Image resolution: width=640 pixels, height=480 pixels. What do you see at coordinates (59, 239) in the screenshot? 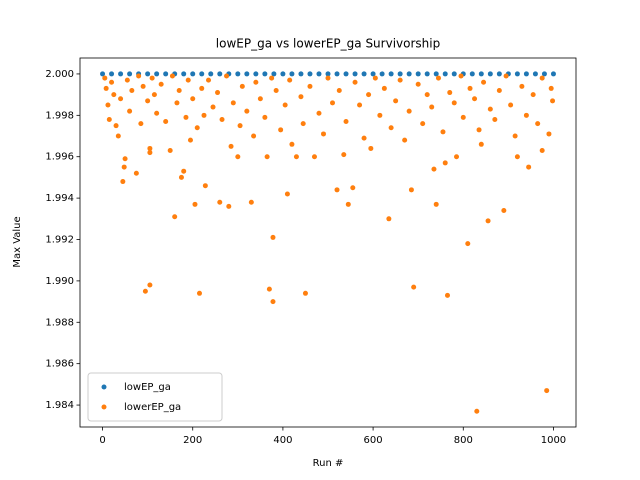
I see `y-tick-label: 1.992` at bounding box center [59, 239].